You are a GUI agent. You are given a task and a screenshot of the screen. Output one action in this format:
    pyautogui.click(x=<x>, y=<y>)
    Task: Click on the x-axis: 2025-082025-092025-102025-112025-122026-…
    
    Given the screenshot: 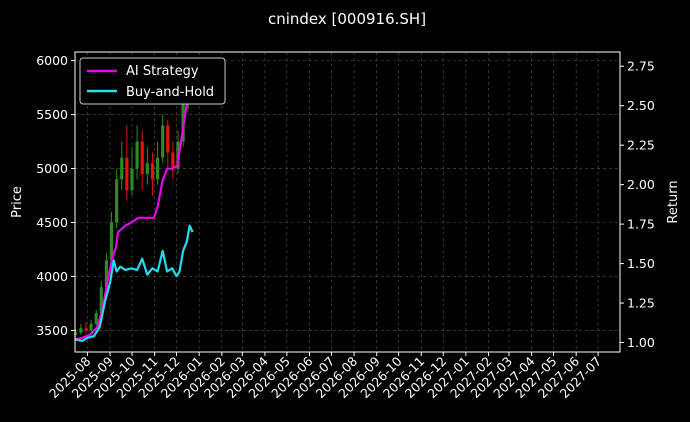 What is the action you would take?
    pyautogui.click(x=325, y=376)
    